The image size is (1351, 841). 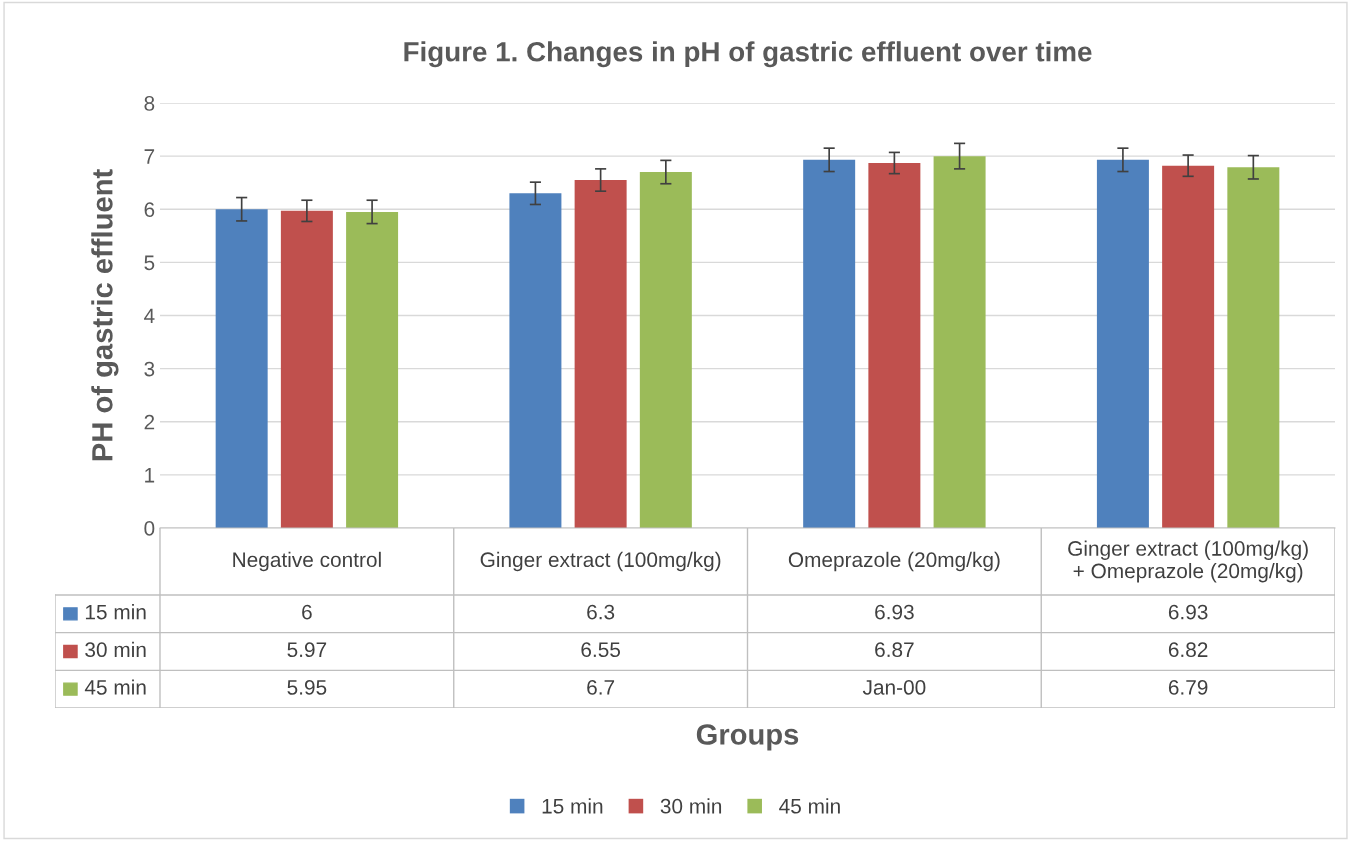 I want to click on y-tick-label: 2, so click(x=149, y=422).